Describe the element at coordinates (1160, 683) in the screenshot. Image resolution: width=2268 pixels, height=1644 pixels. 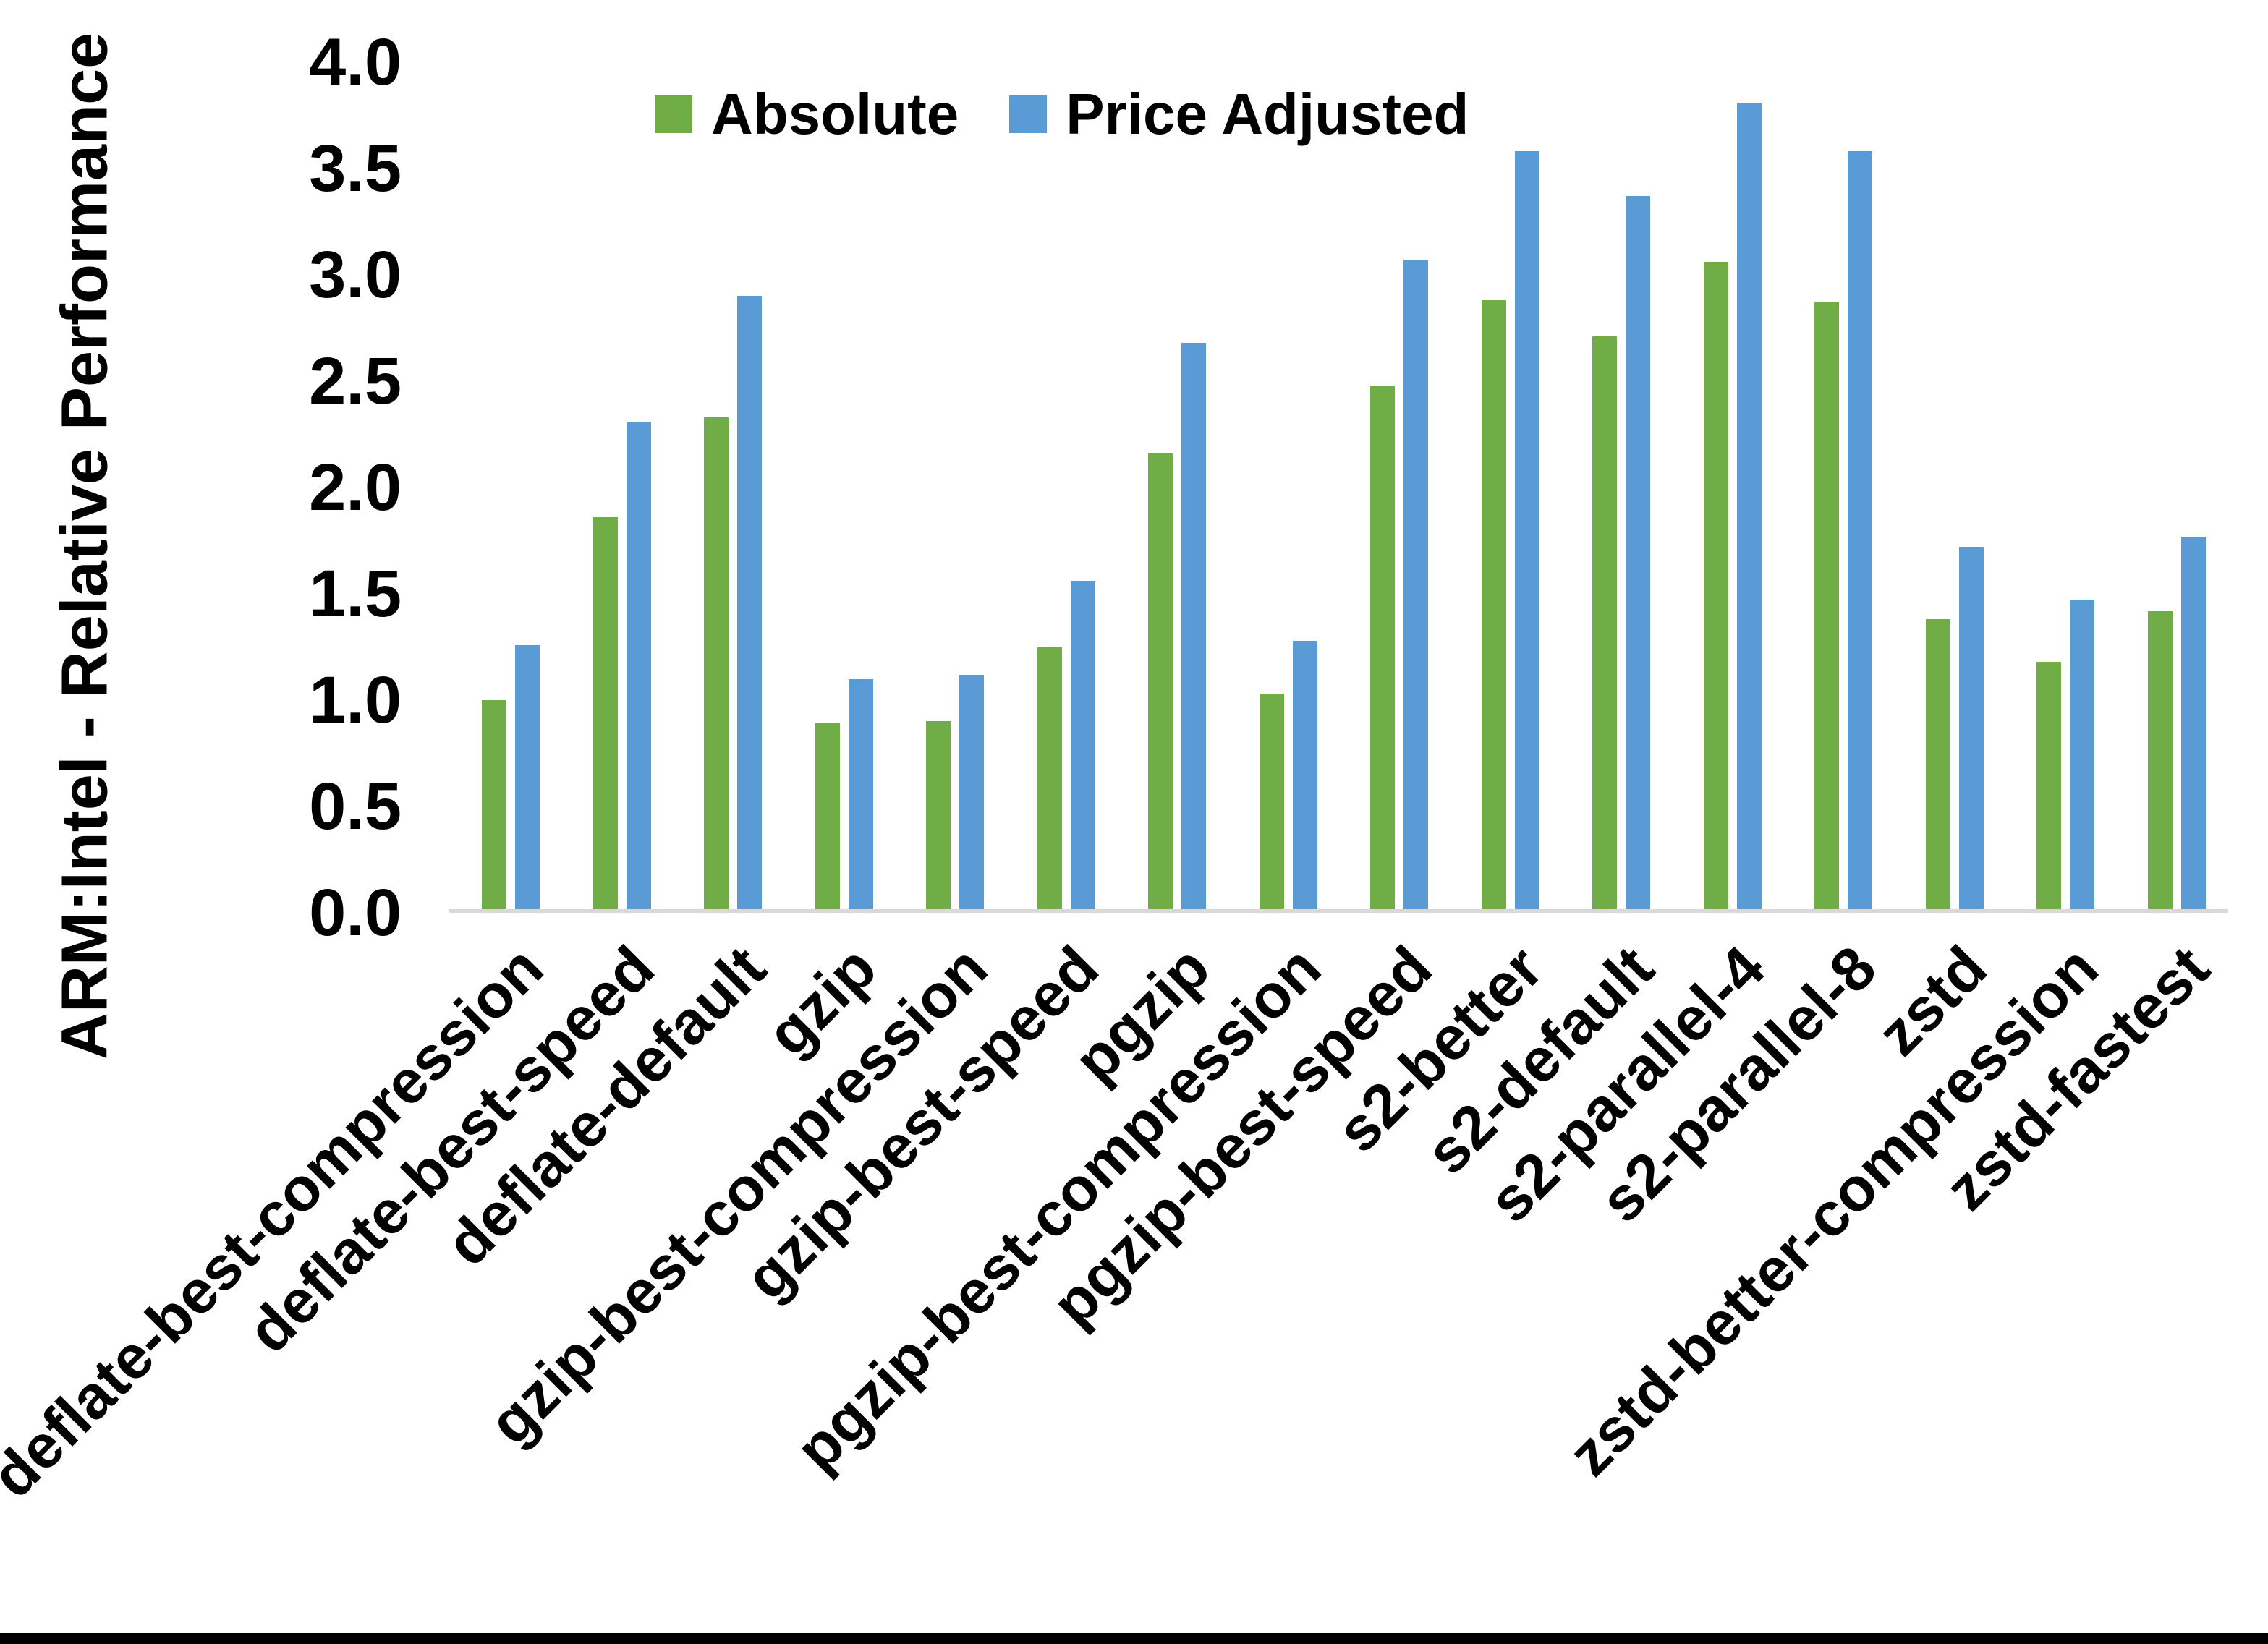
I see `bar-absolute-pgzip` at that location.